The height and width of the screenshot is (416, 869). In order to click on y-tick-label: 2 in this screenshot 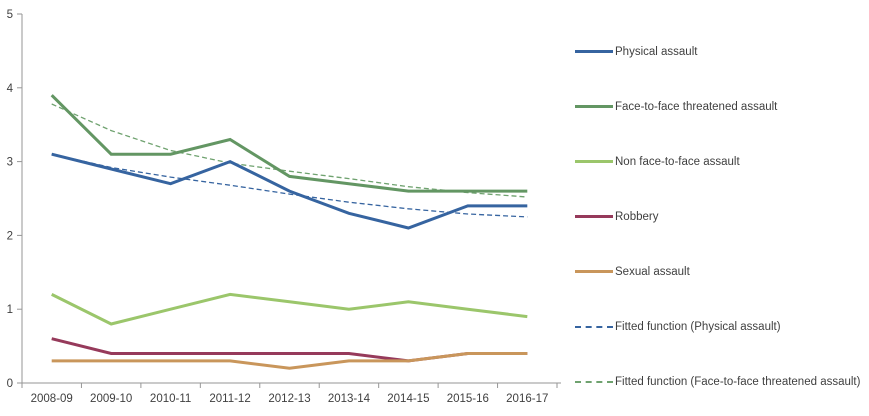, I will do `click(10, 236)`.